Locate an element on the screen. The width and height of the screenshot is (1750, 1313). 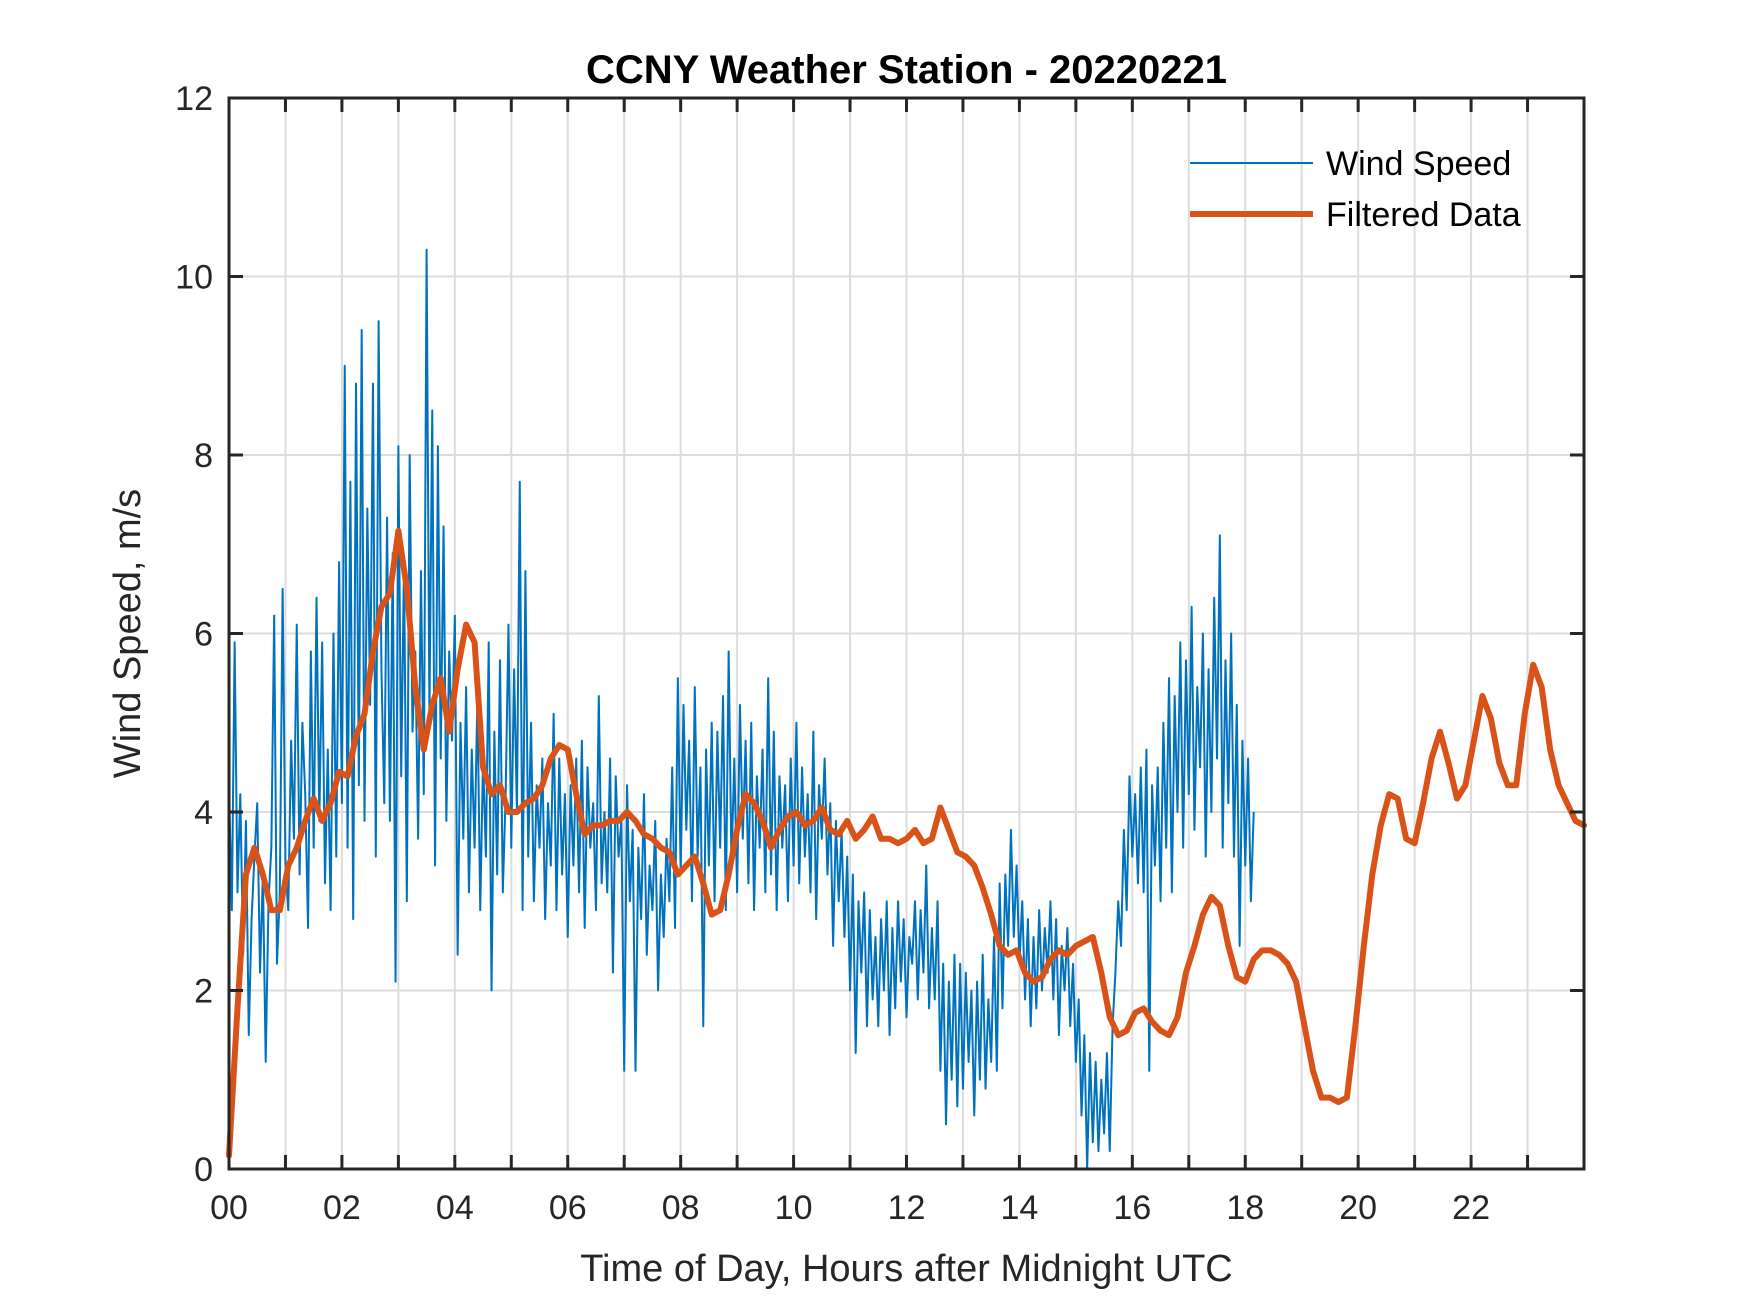
y-tick-label: 10 is located at coordinates (194, 278).